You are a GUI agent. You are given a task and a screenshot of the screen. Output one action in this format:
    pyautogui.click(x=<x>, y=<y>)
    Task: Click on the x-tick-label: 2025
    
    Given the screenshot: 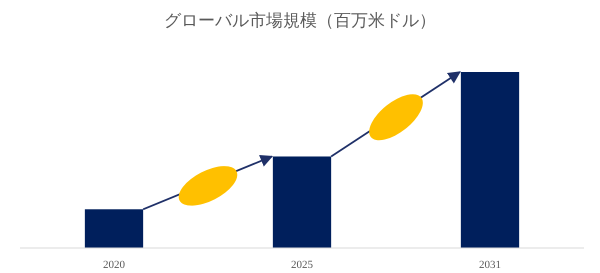 What is the action you would take?
    pyautogui.click(x=302, y=265)
    